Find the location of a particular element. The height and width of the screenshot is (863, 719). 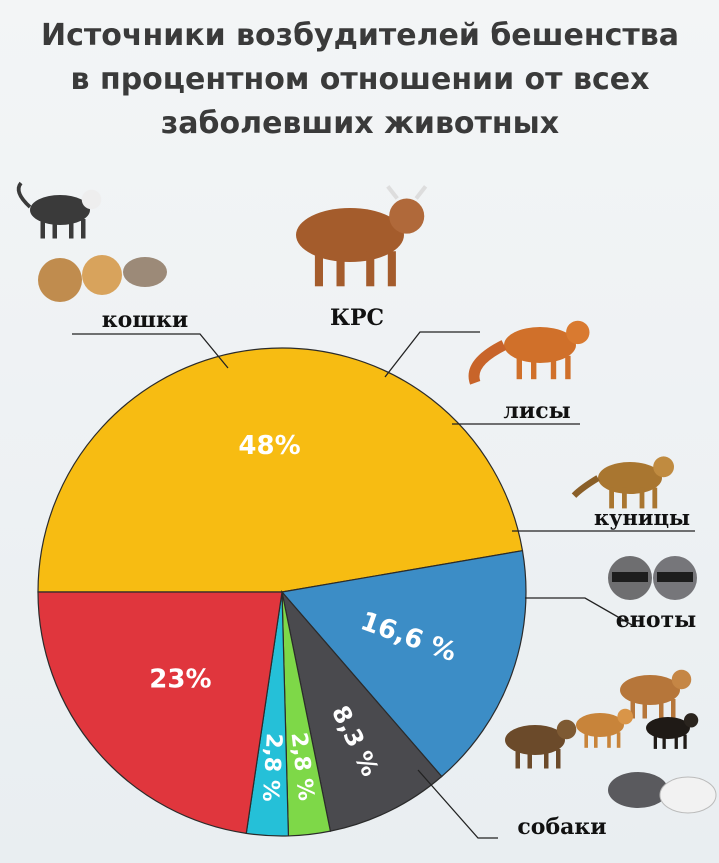

leader-line-dogs is located at coordinates (457, 804).